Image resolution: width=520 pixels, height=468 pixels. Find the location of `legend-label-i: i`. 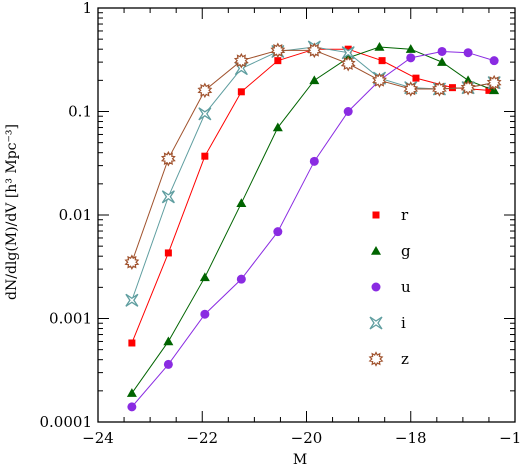

legend-label-i: i is located at coordinates (403, 323).